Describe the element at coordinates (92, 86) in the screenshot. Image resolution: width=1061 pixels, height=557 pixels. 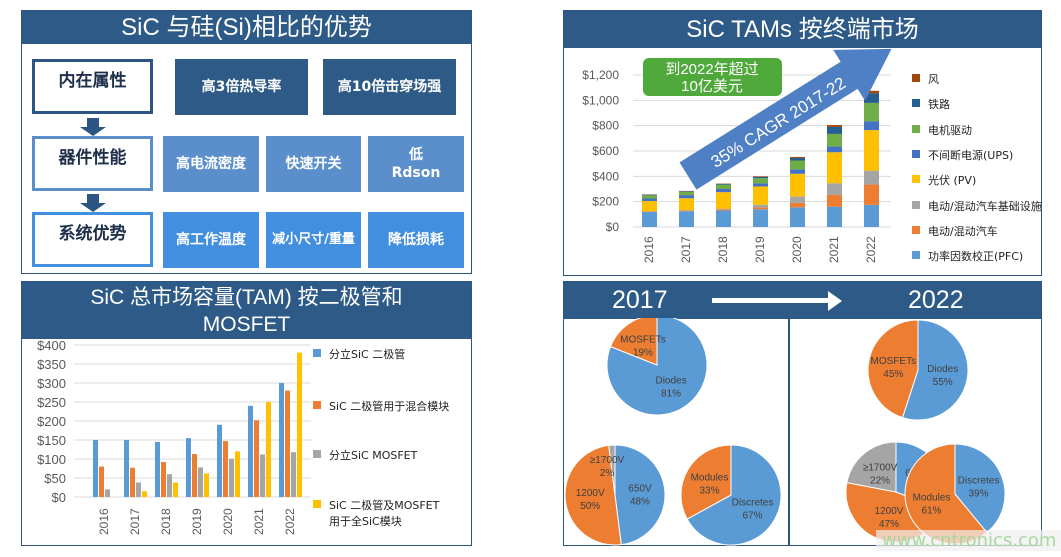
I see `row-label-intrinsic: 内在属性` at that location.